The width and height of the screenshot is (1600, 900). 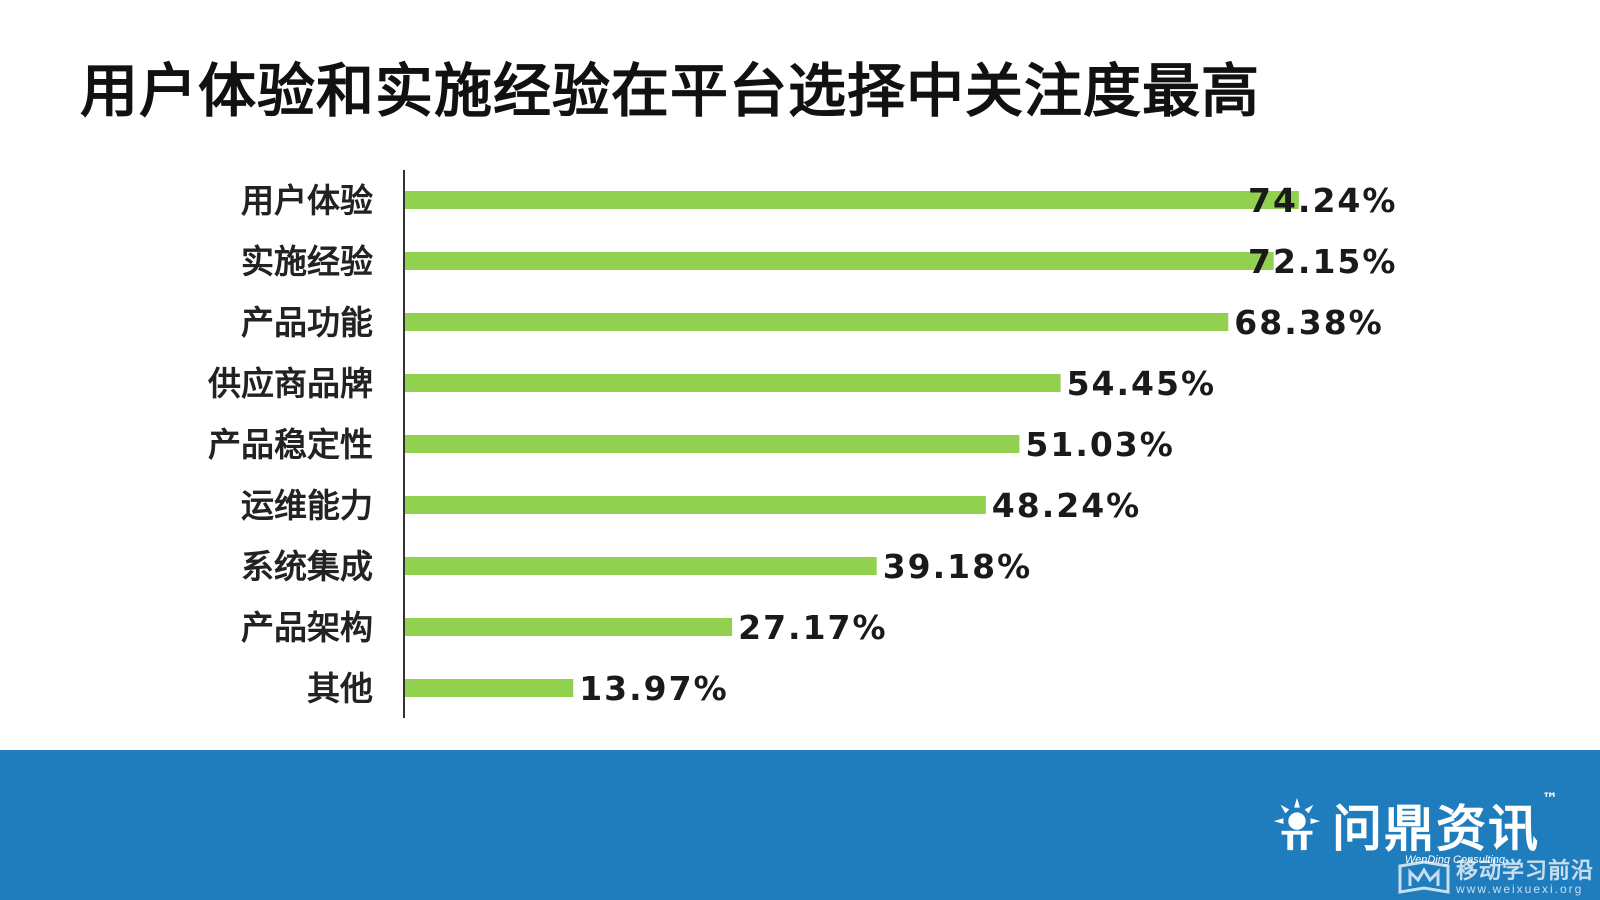 I want to click on value-label: 39.18%, so click(x=957, y=566).